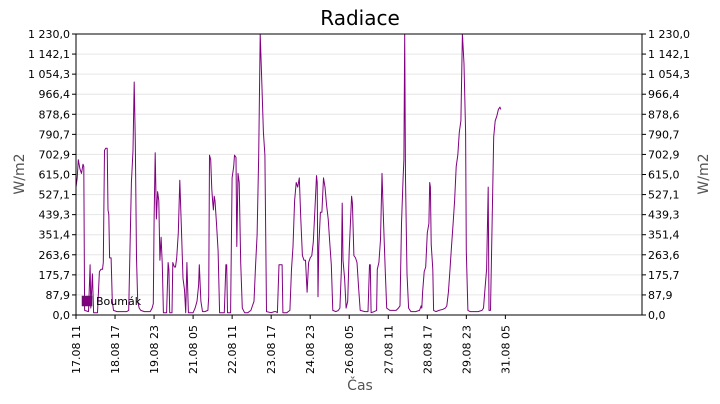  I want to click on legend-swatch, so click(87, 301).